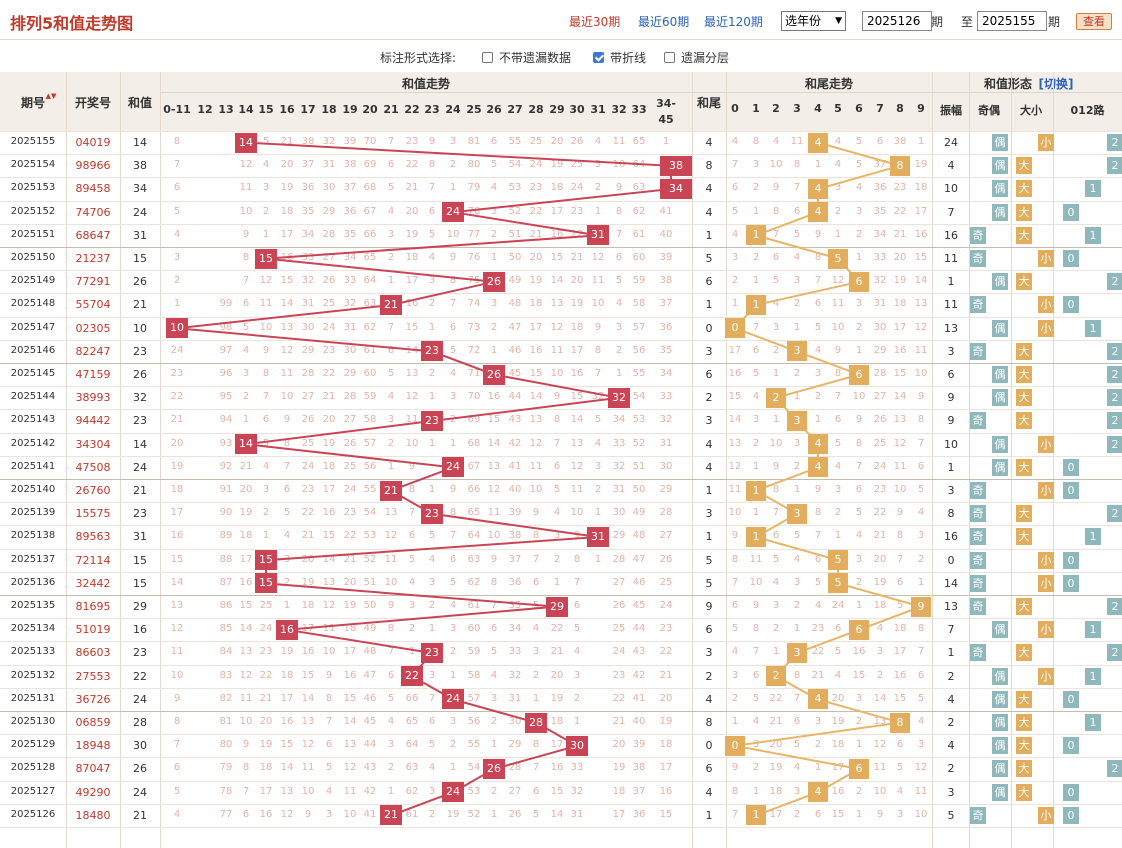 The height and width of the screenshot is (848, 1122). I want to click on sum-hit: 30, so click(577, 745).